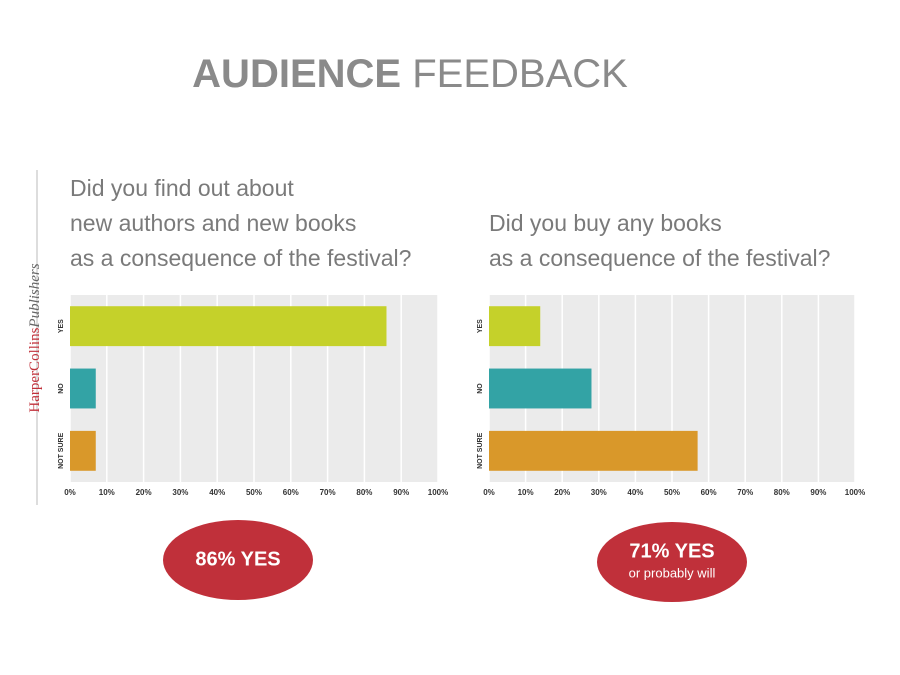  I want to click on callout-text: 86% YES, so click(237, 559).